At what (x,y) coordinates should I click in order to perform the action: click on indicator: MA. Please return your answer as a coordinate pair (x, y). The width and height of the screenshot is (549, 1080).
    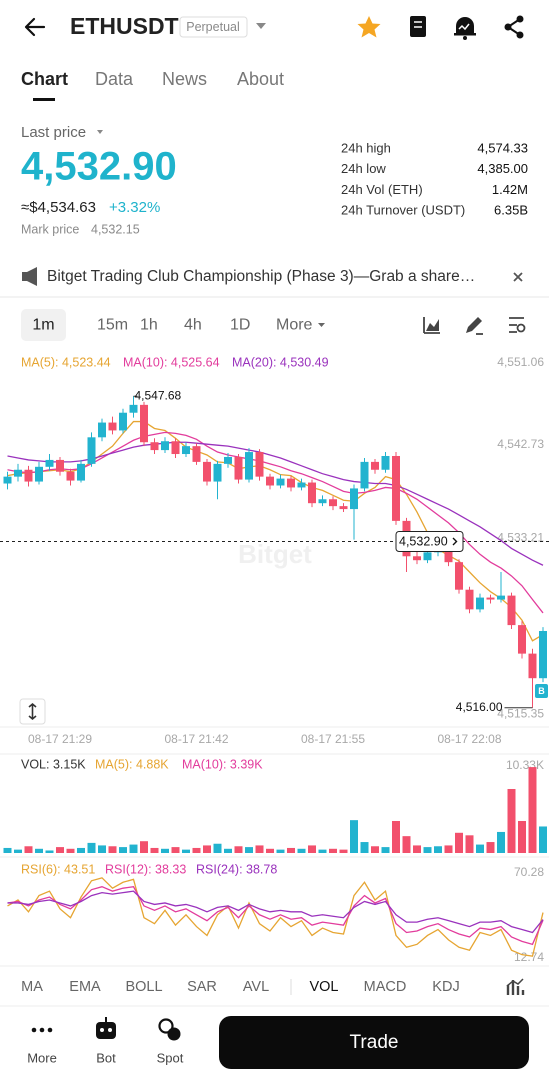
    Looking at the image, I should click on (32, 987).